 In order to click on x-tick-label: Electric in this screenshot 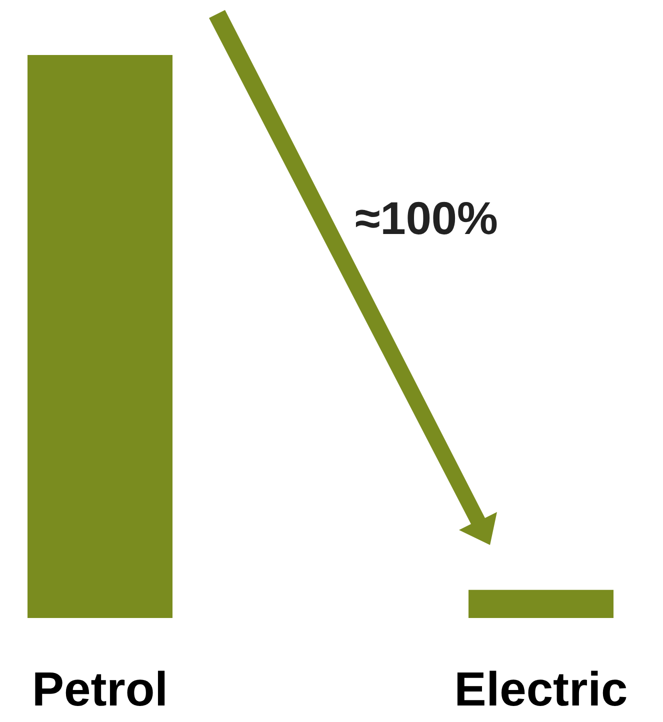, I will do `click(541, 690)`.